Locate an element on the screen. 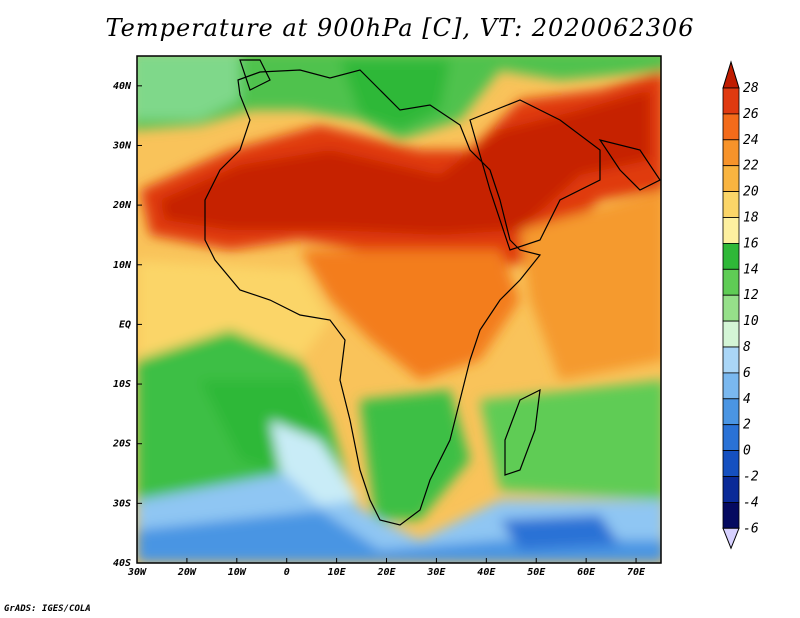 The image size is (800, 618). colorbar-label: 26 is located at coordinates (751, 114).